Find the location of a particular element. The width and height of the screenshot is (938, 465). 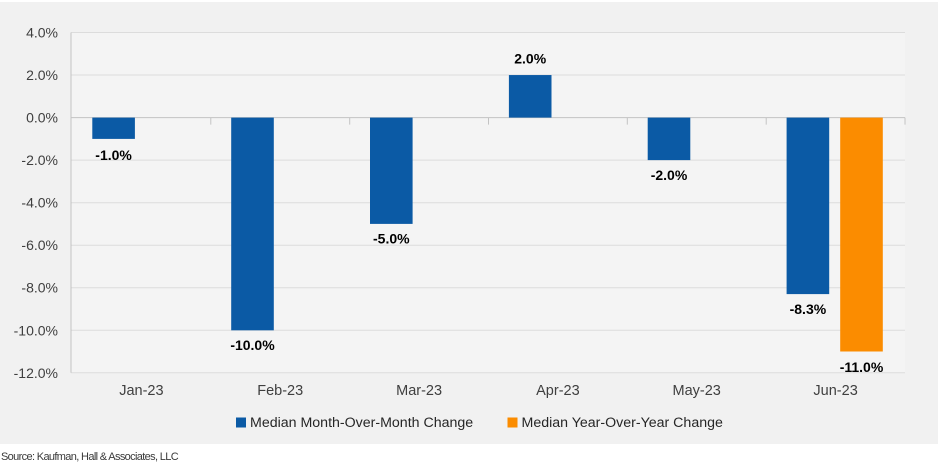

svg-text: -12.0% is located at coordinates (36, 373).